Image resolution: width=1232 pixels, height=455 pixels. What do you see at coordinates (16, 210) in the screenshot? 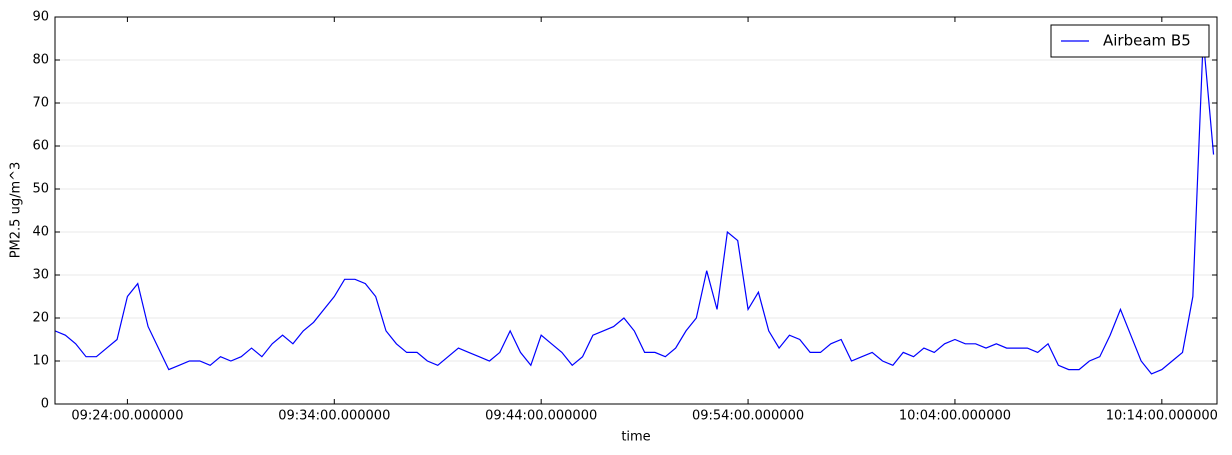
I see `y-axis-label: PM2.5 ug/m^3` at bounding box center [16, 210].